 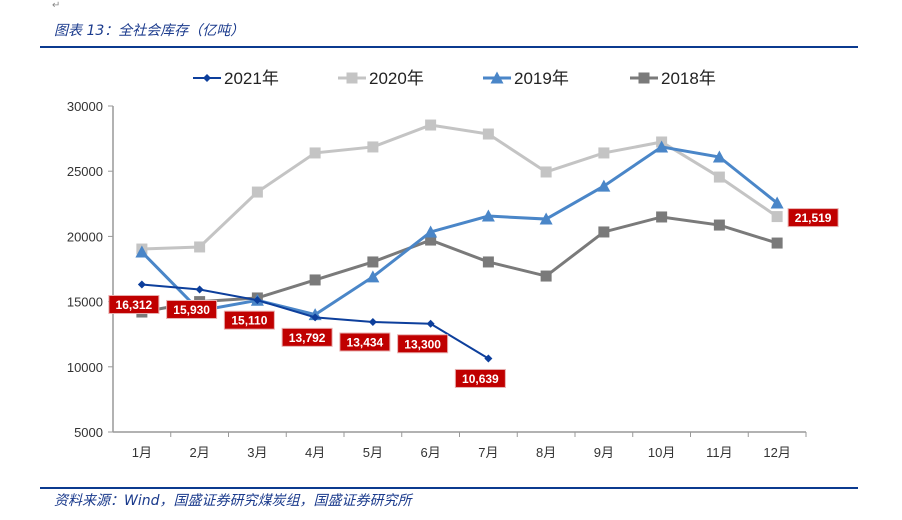 I want to click on x-tick-label: 5月, so click(x=373, y=452).